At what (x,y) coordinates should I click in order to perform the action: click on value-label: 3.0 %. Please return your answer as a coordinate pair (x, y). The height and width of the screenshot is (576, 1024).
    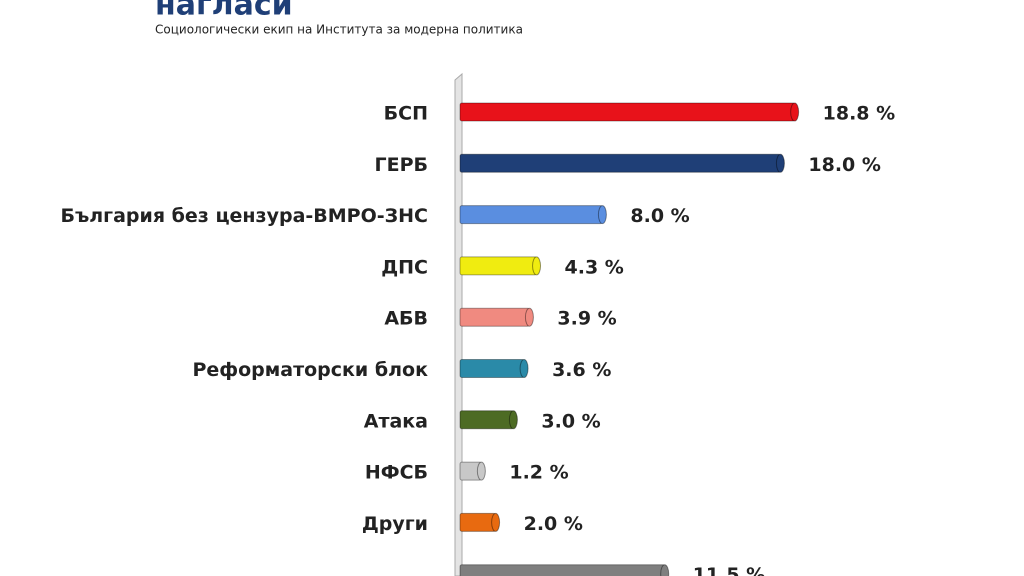
    Looking at the image, I should click on (570, 421).